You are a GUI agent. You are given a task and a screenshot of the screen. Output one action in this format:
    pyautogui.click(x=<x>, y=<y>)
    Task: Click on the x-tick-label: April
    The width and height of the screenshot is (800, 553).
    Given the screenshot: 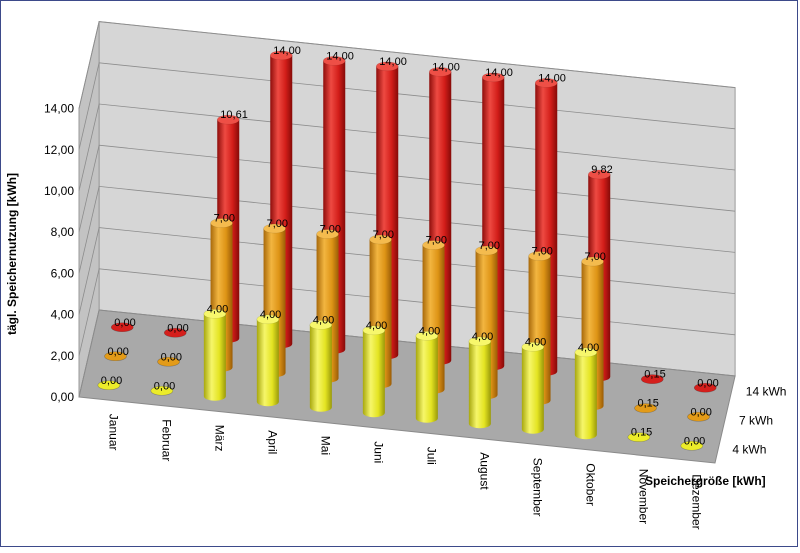 What is the action you would take?
    pyautogui.click(x=273, y=442)
    